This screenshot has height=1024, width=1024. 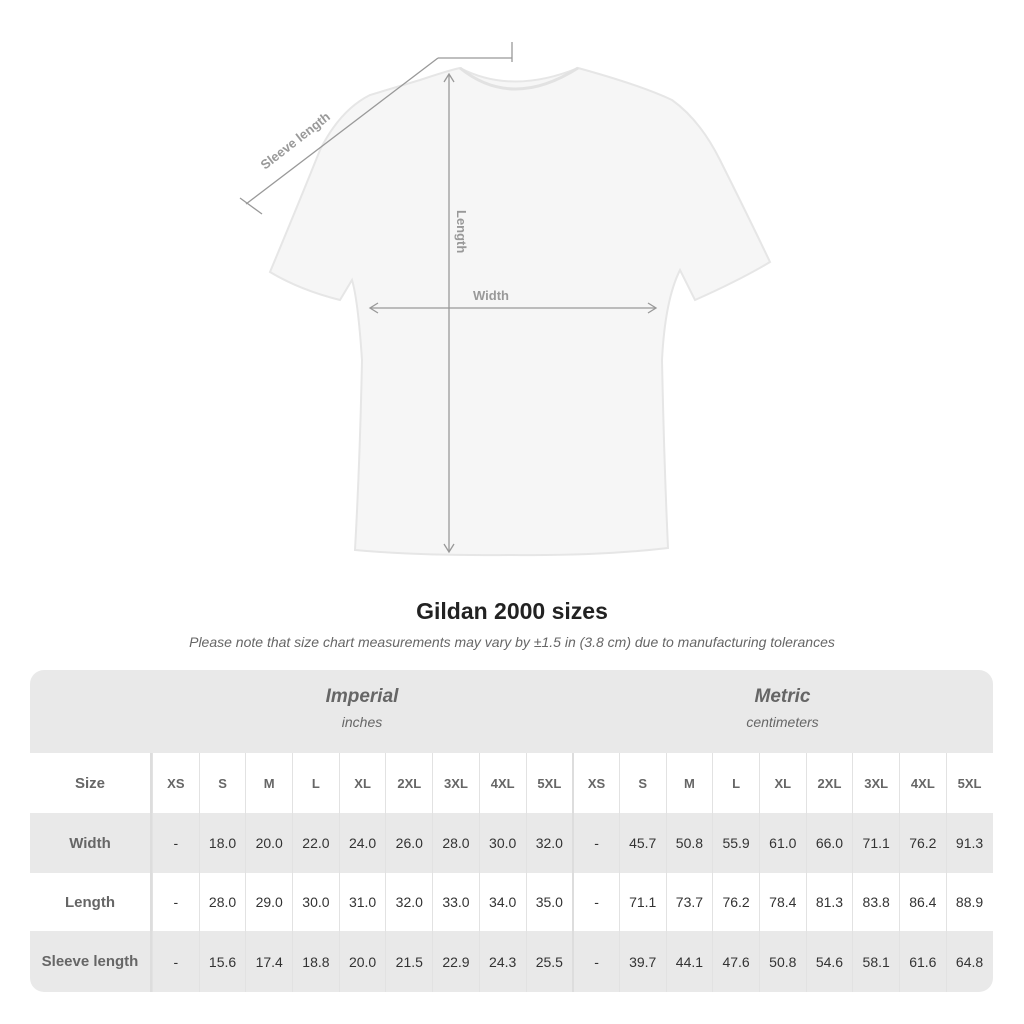 I want to click on sleeve-line, so click(x=342, y=131).